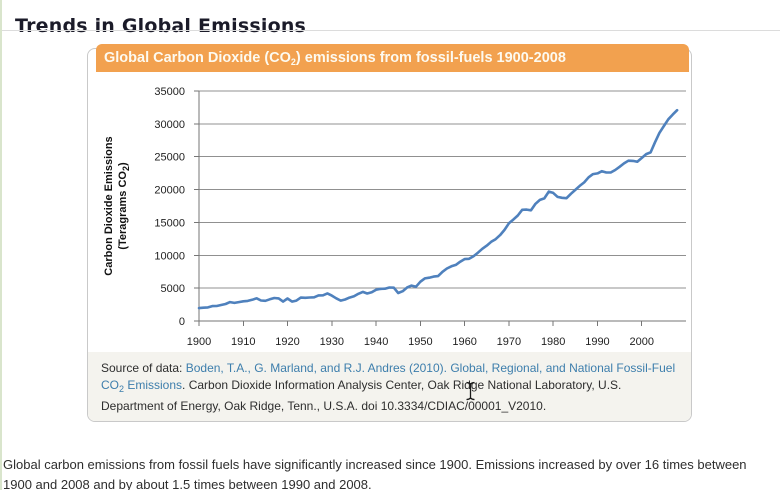 The width and height of the screenshot is (782, 490). Describe the element at coordinates (597, 342) in the screenshot. I see `svg-text: 1990` at that location.